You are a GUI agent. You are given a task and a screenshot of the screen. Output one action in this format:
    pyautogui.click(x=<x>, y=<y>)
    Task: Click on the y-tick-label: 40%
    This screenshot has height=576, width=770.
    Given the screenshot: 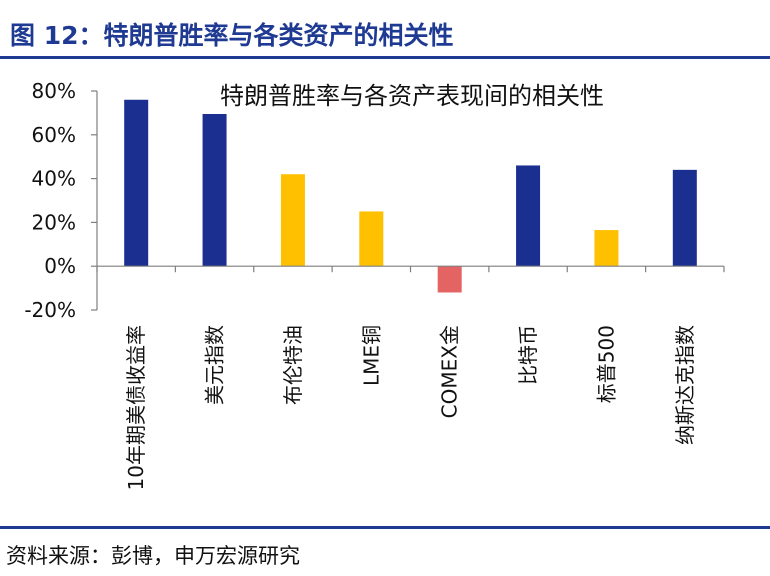 What is the action you would take?
    pyautogui.click(x=54, y=179)
    